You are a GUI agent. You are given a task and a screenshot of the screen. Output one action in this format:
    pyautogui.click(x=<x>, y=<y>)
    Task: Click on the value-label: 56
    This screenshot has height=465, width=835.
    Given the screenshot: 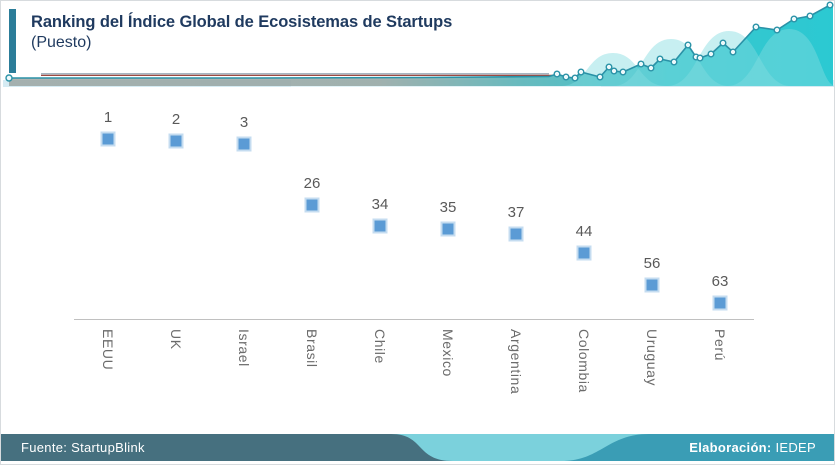 What is the action you would take?
    pyautogui.click(x=652, y=263)
    